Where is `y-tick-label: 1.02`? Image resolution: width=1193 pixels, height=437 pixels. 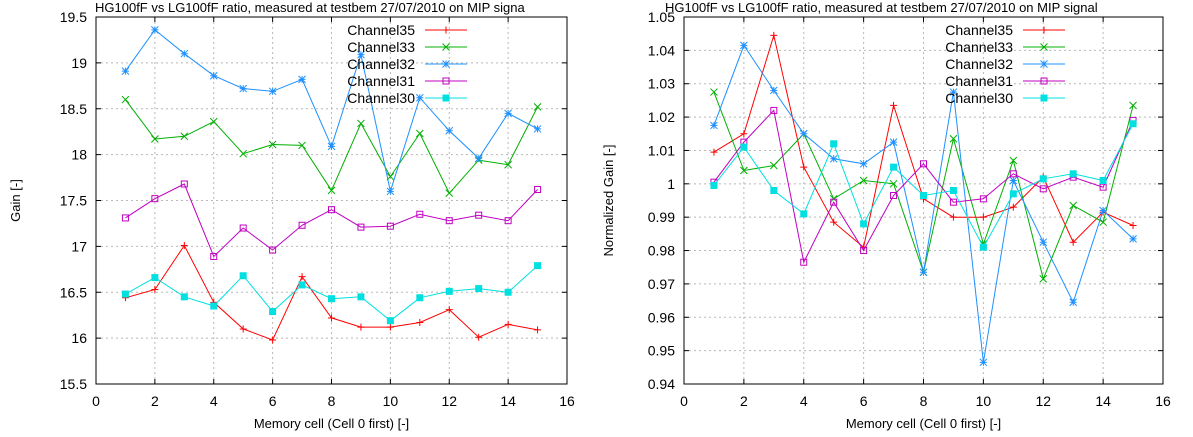 y-tick-label: 1.02 is located at coordinates (661, 117).